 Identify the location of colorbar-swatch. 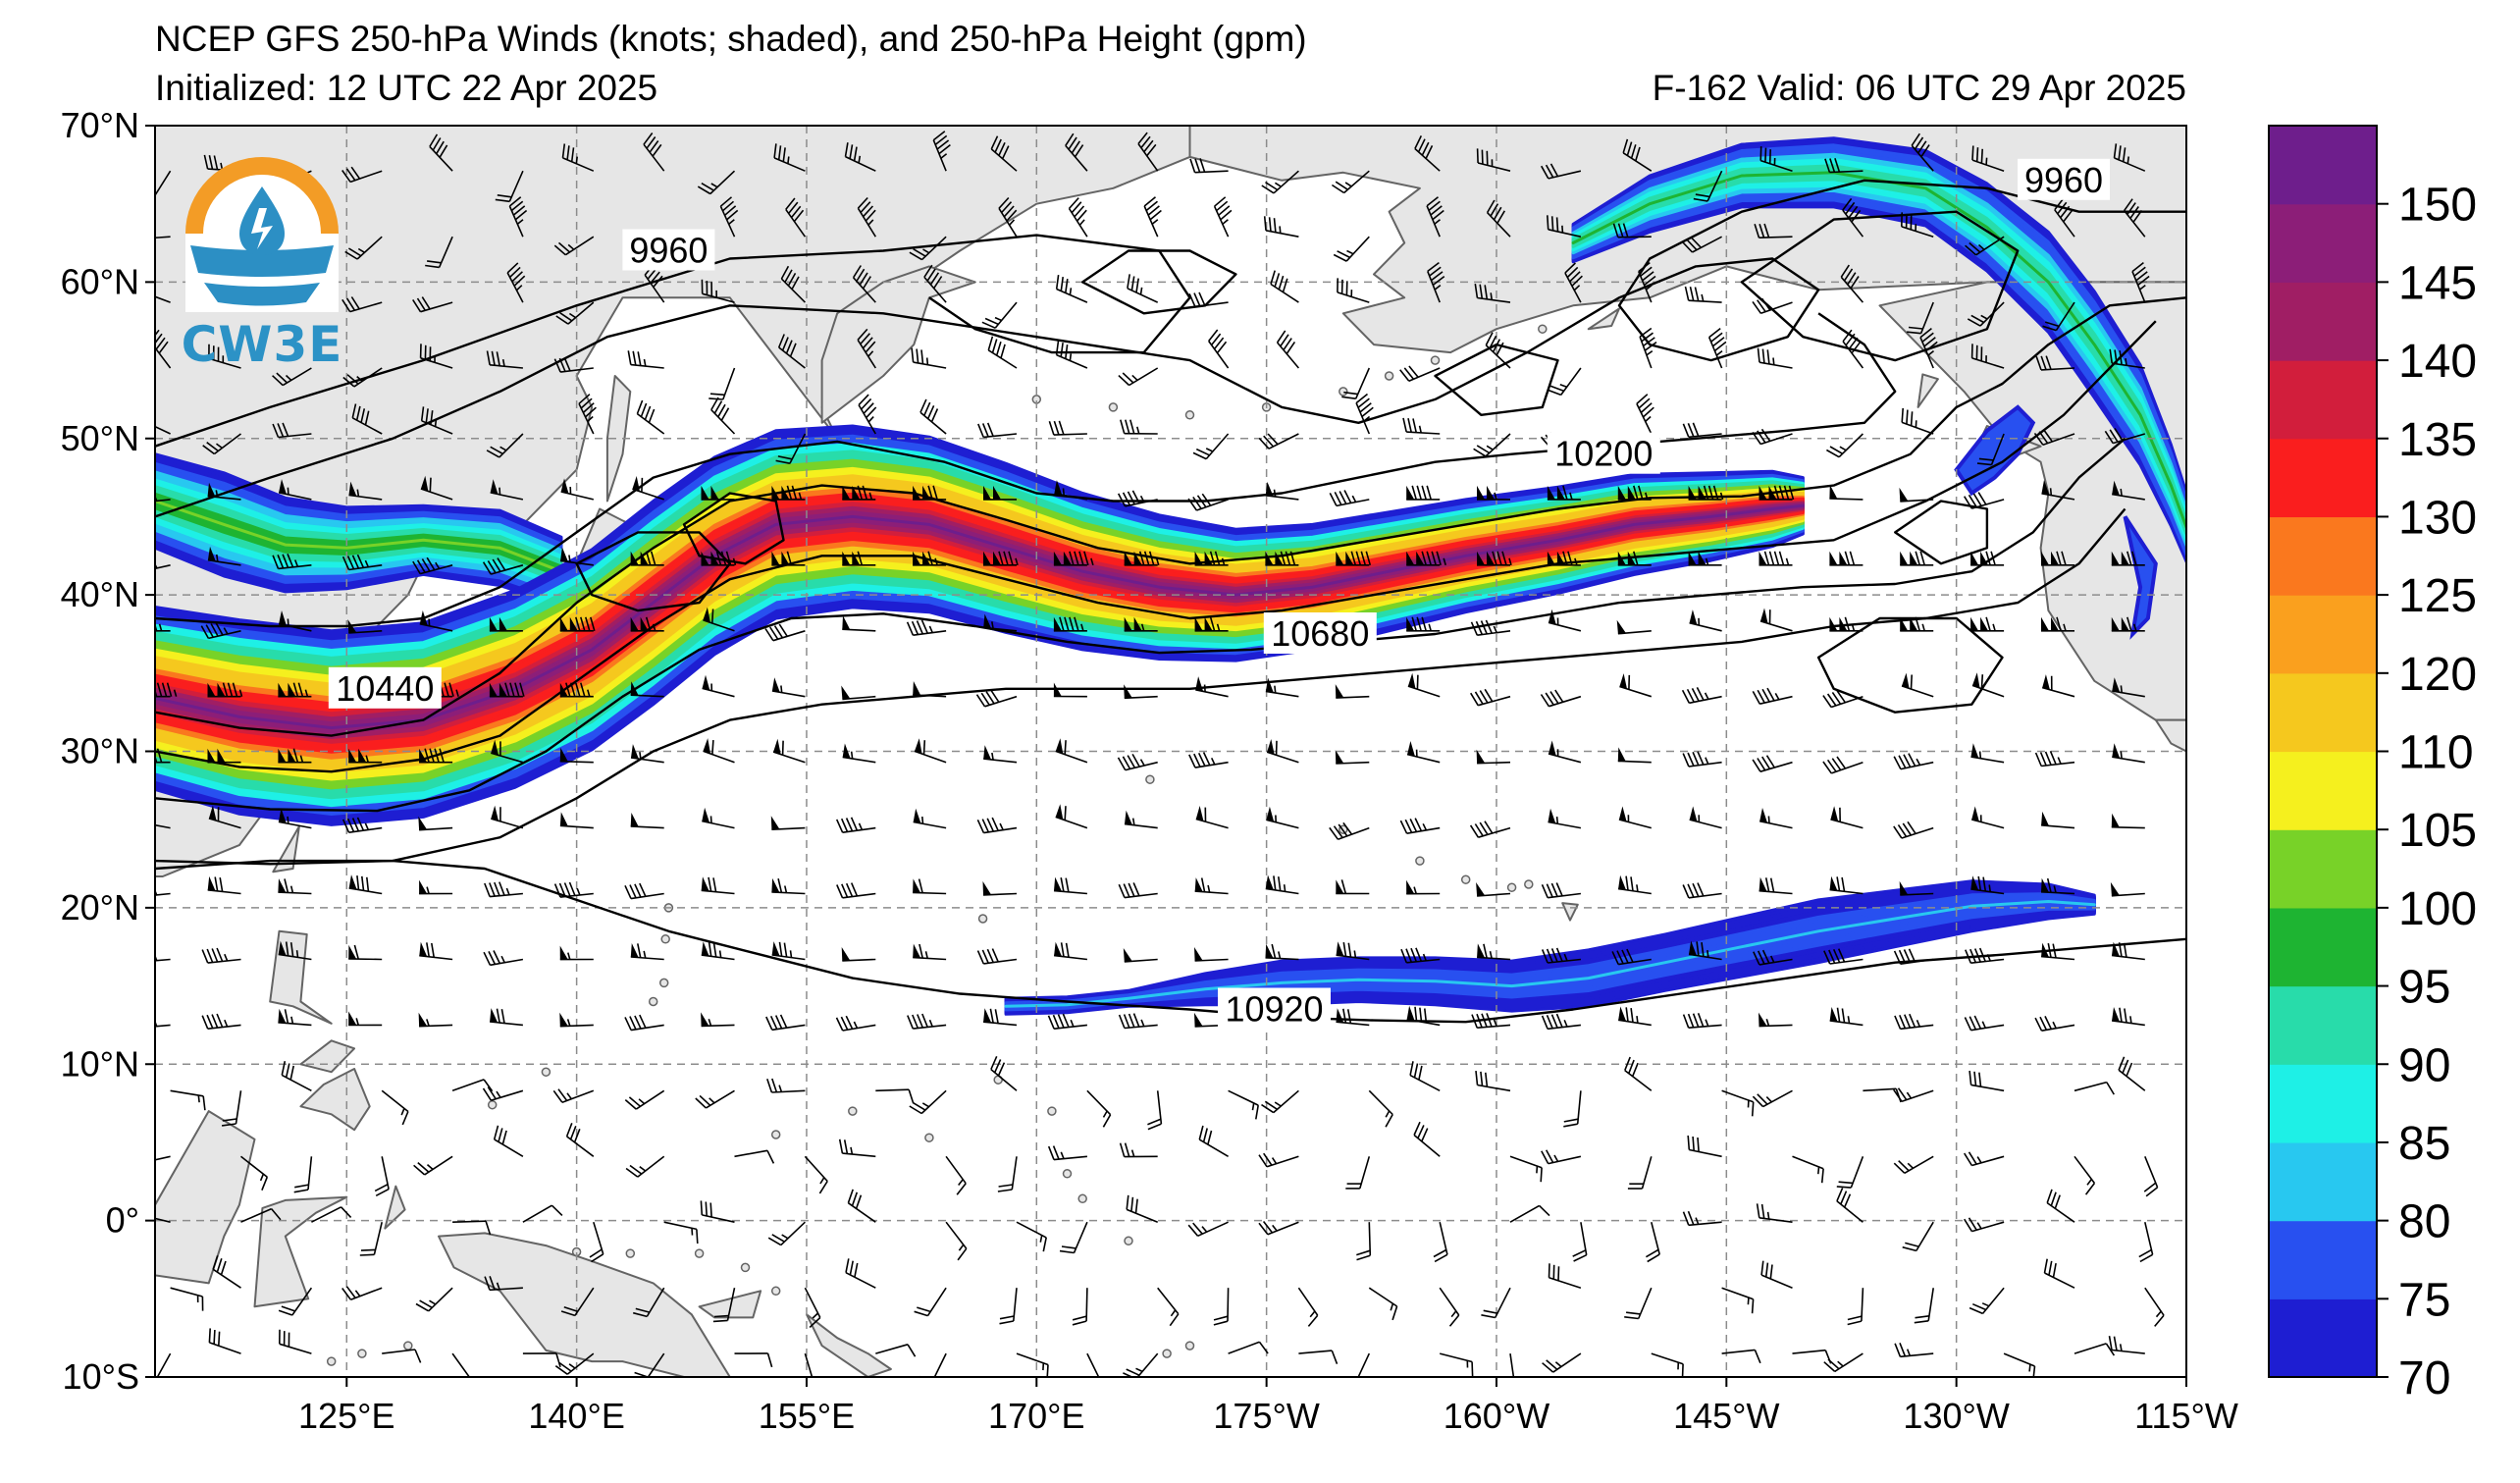
(2323, 869).